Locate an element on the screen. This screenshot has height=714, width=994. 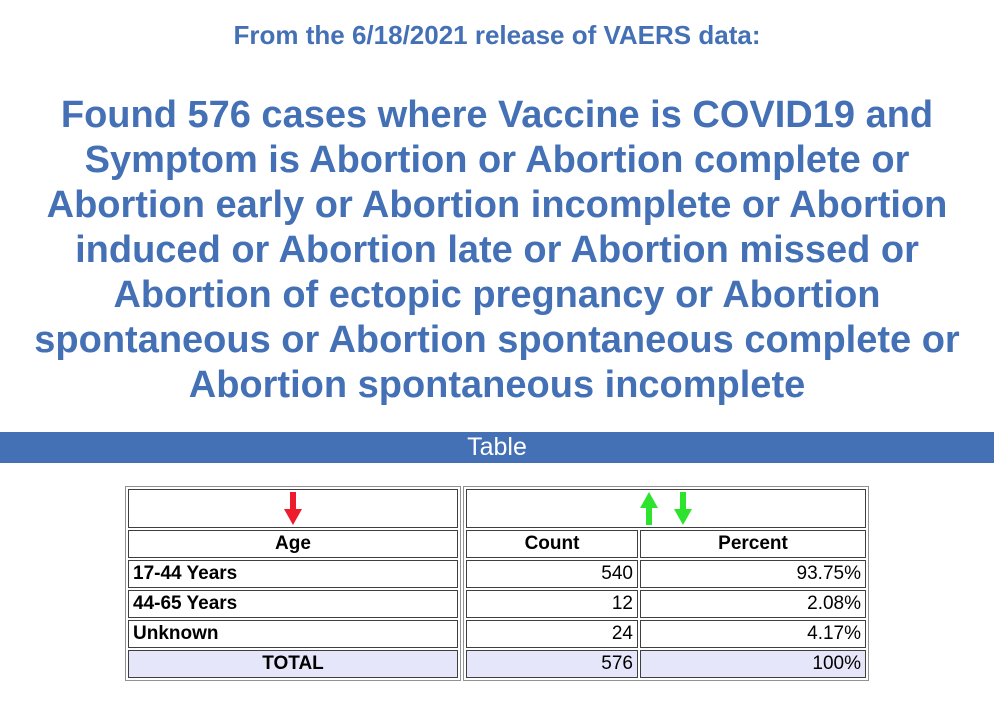
green-down-arrow-shape is located at coordinates (683, 508).